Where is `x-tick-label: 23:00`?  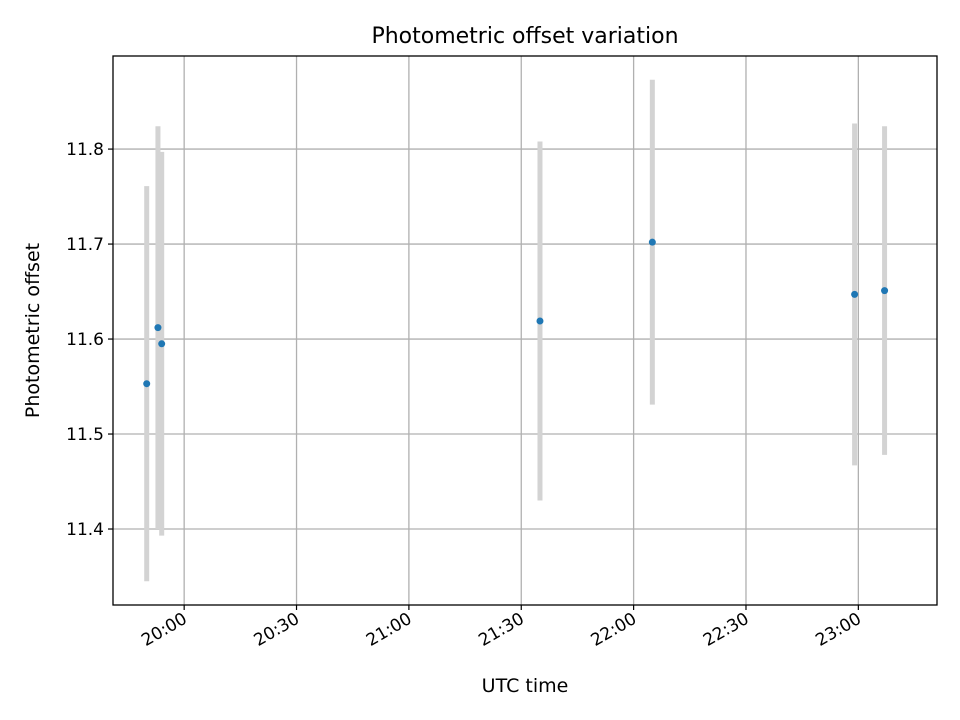 x-tick-label: 23:00 is located at coordinates (838, 630).